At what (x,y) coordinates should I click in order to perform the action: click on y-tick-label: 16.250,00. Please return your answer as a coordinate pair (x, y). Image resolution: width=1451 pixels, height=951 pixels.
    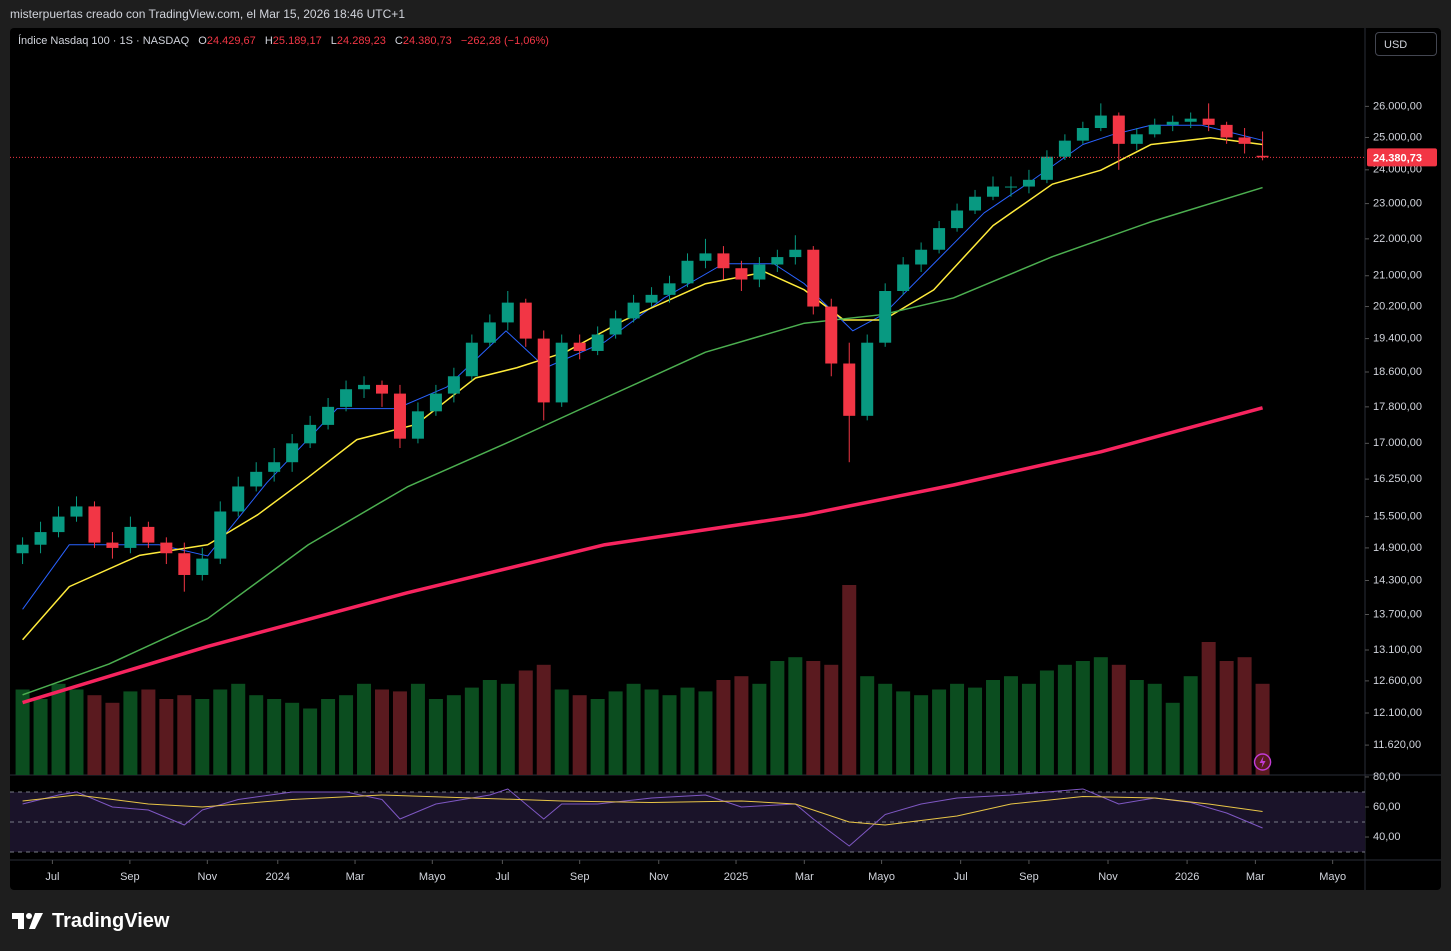
    Looking at the image, I should click on (1397, 479).